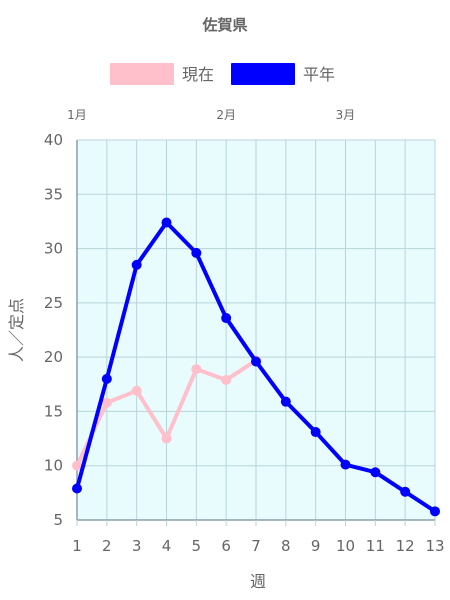 This screenshot has height=600, width=450. Describe the element at coordinates (77, 115) in the screenshot. I see `month-label: 1月` at that location.